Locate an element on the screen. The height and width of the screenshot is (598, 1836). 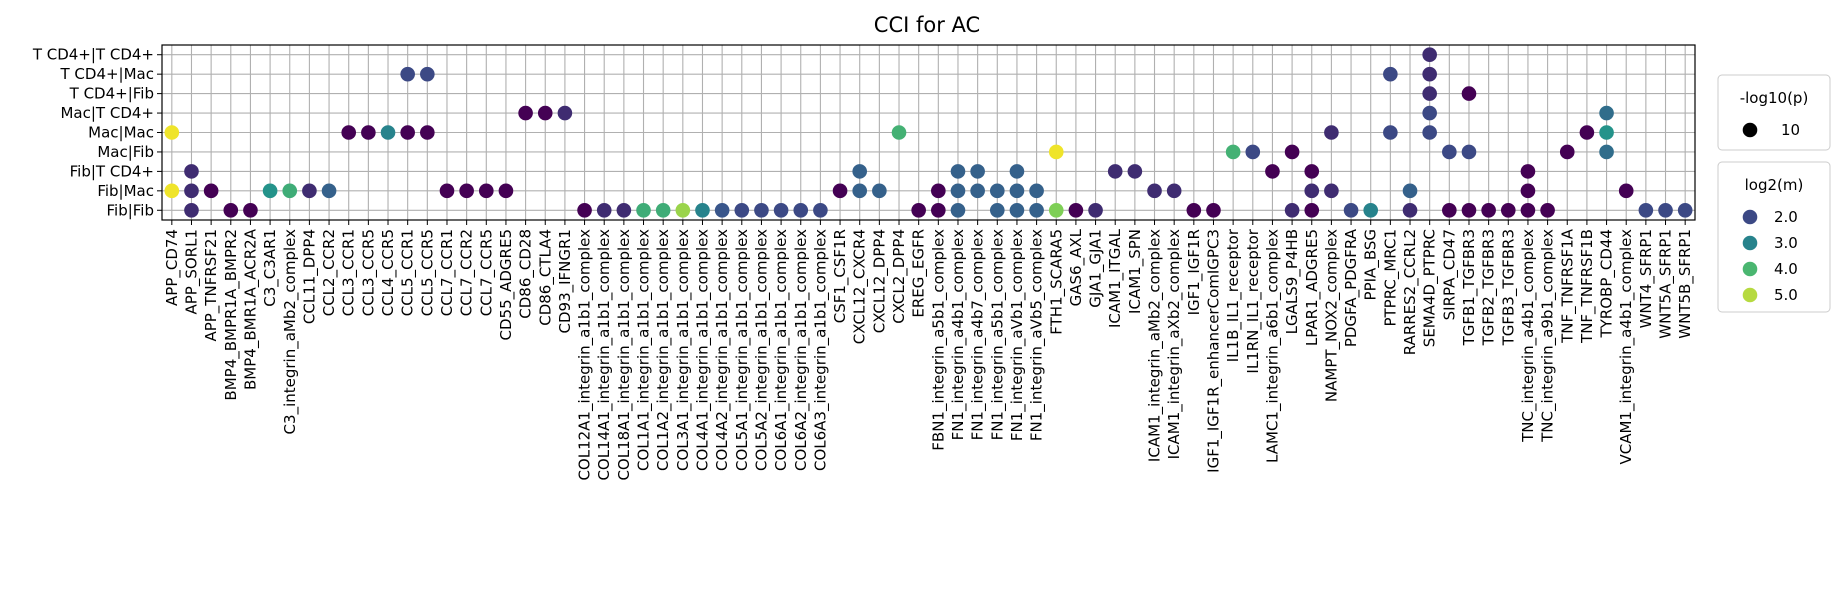
x-tick-label: SEMA4D_PTPRC is located at coordinates (1430, 288).